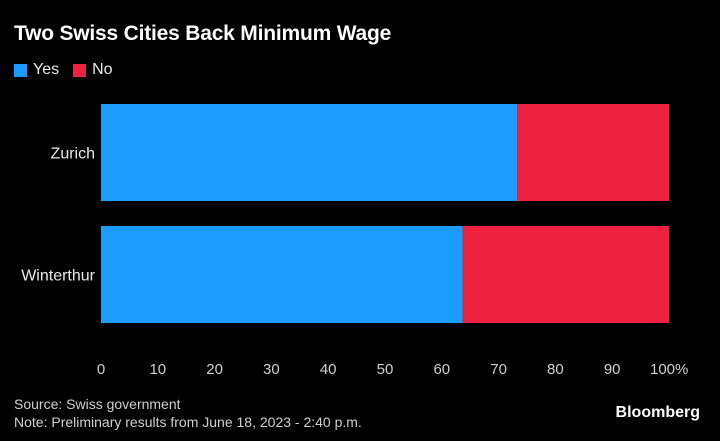 The height and width of the screenshot is (441, 720). Describe the element at coordinates (657, 412) in the screenshot. I see `bloomberg-logo: Bloomberg` at that location.